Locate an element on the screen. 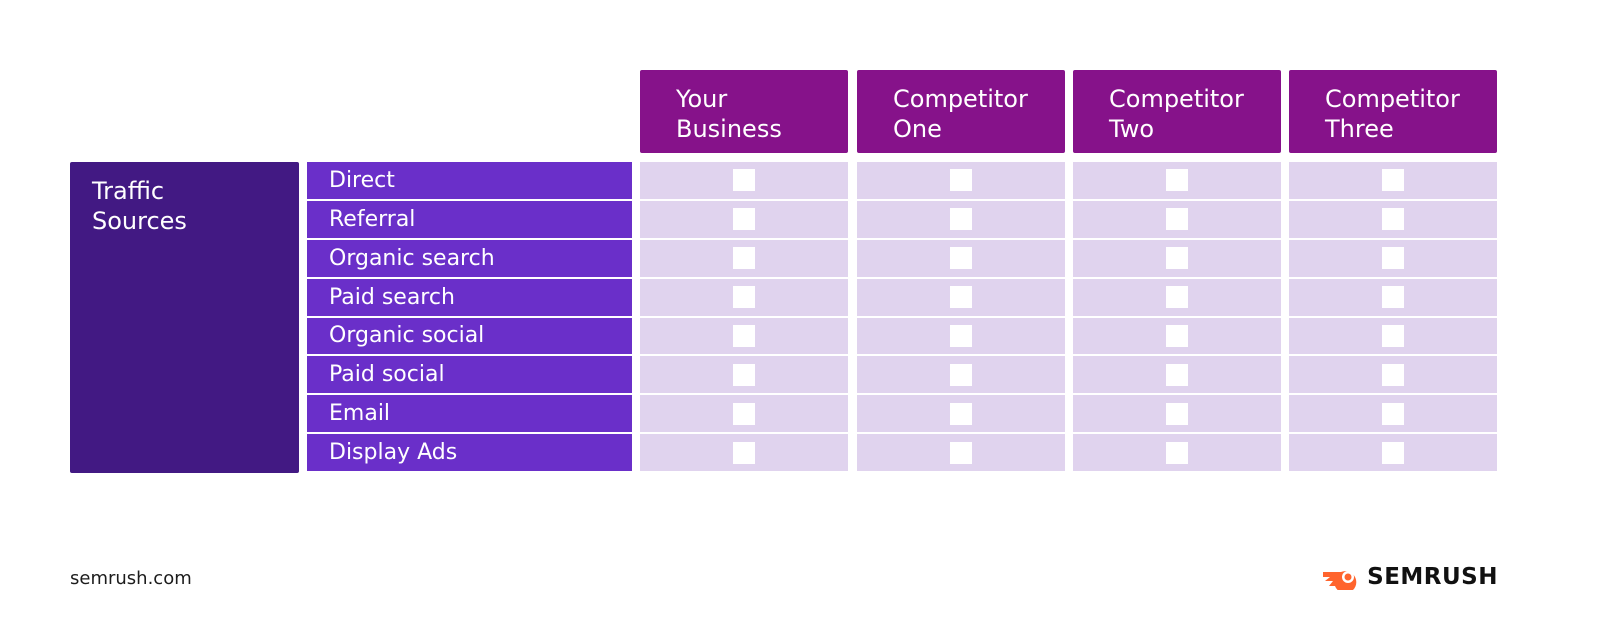 This screenshot has height=627, width=1600. row-label: Organic social is located at coordinates (469, 336).